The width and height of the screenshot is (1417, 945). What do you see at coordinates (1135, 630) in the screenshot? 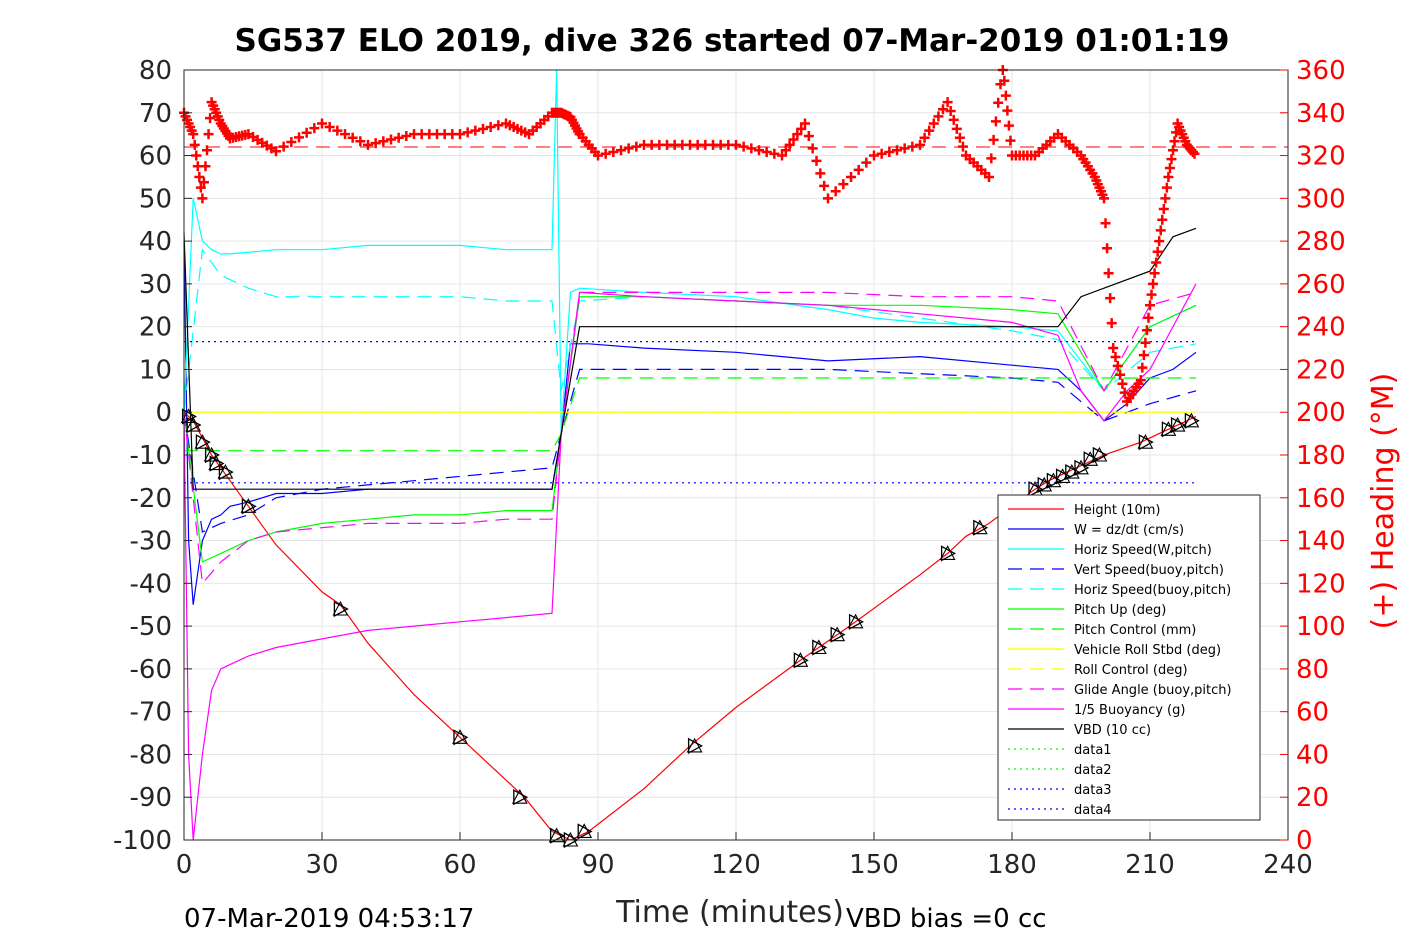
I see `legend-entry: Pitch Control (mm)` at bounding box center [1135, 630].